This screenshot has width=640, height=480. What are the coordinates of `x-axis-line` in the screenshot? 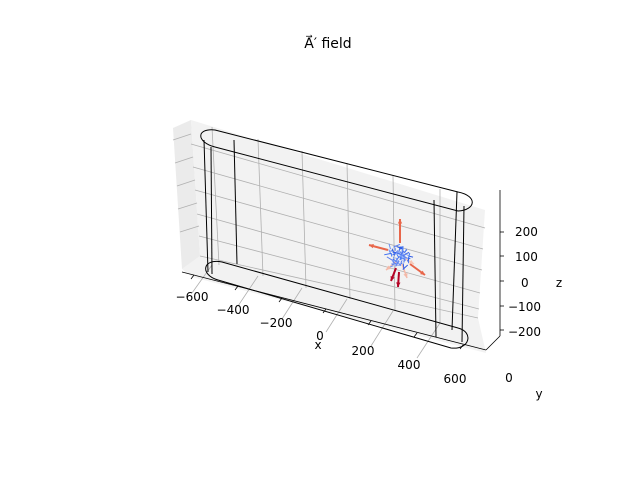 It's located at (334, 311).